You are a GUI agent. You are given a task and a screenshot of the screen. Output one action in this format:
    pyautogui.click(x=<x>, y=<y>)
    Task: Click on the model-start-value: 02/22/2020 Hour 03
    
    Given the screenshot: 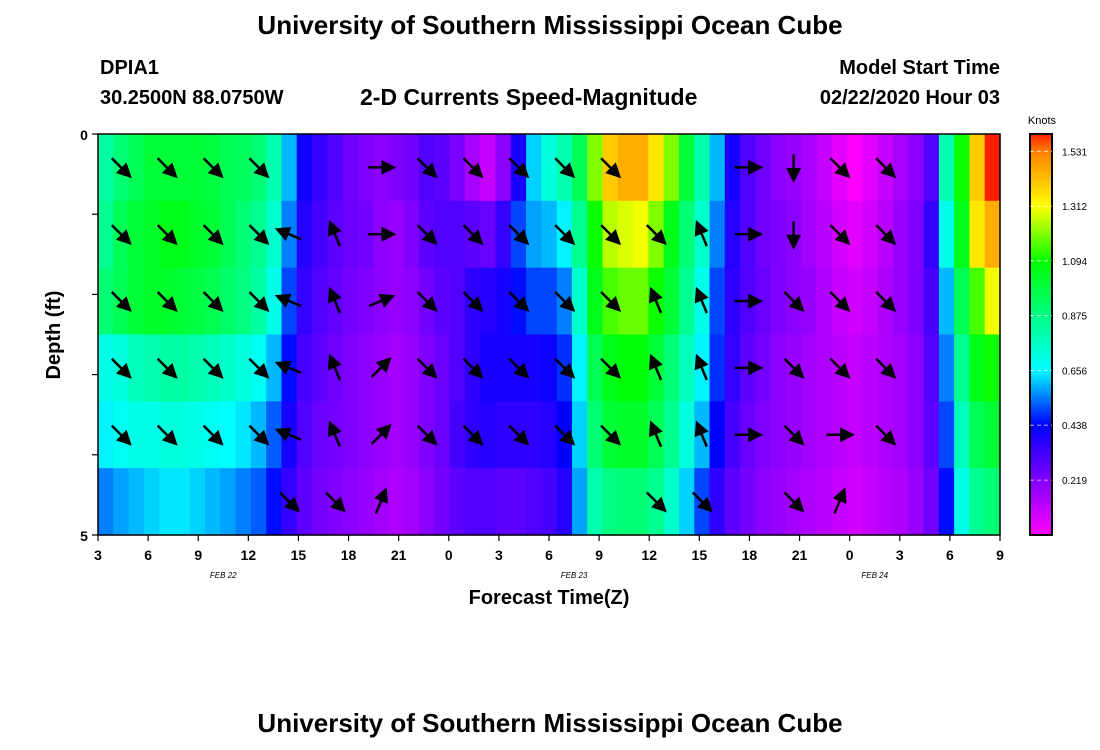 What is the action you would take?
    pyautogui.click(x=909, y=98)
    